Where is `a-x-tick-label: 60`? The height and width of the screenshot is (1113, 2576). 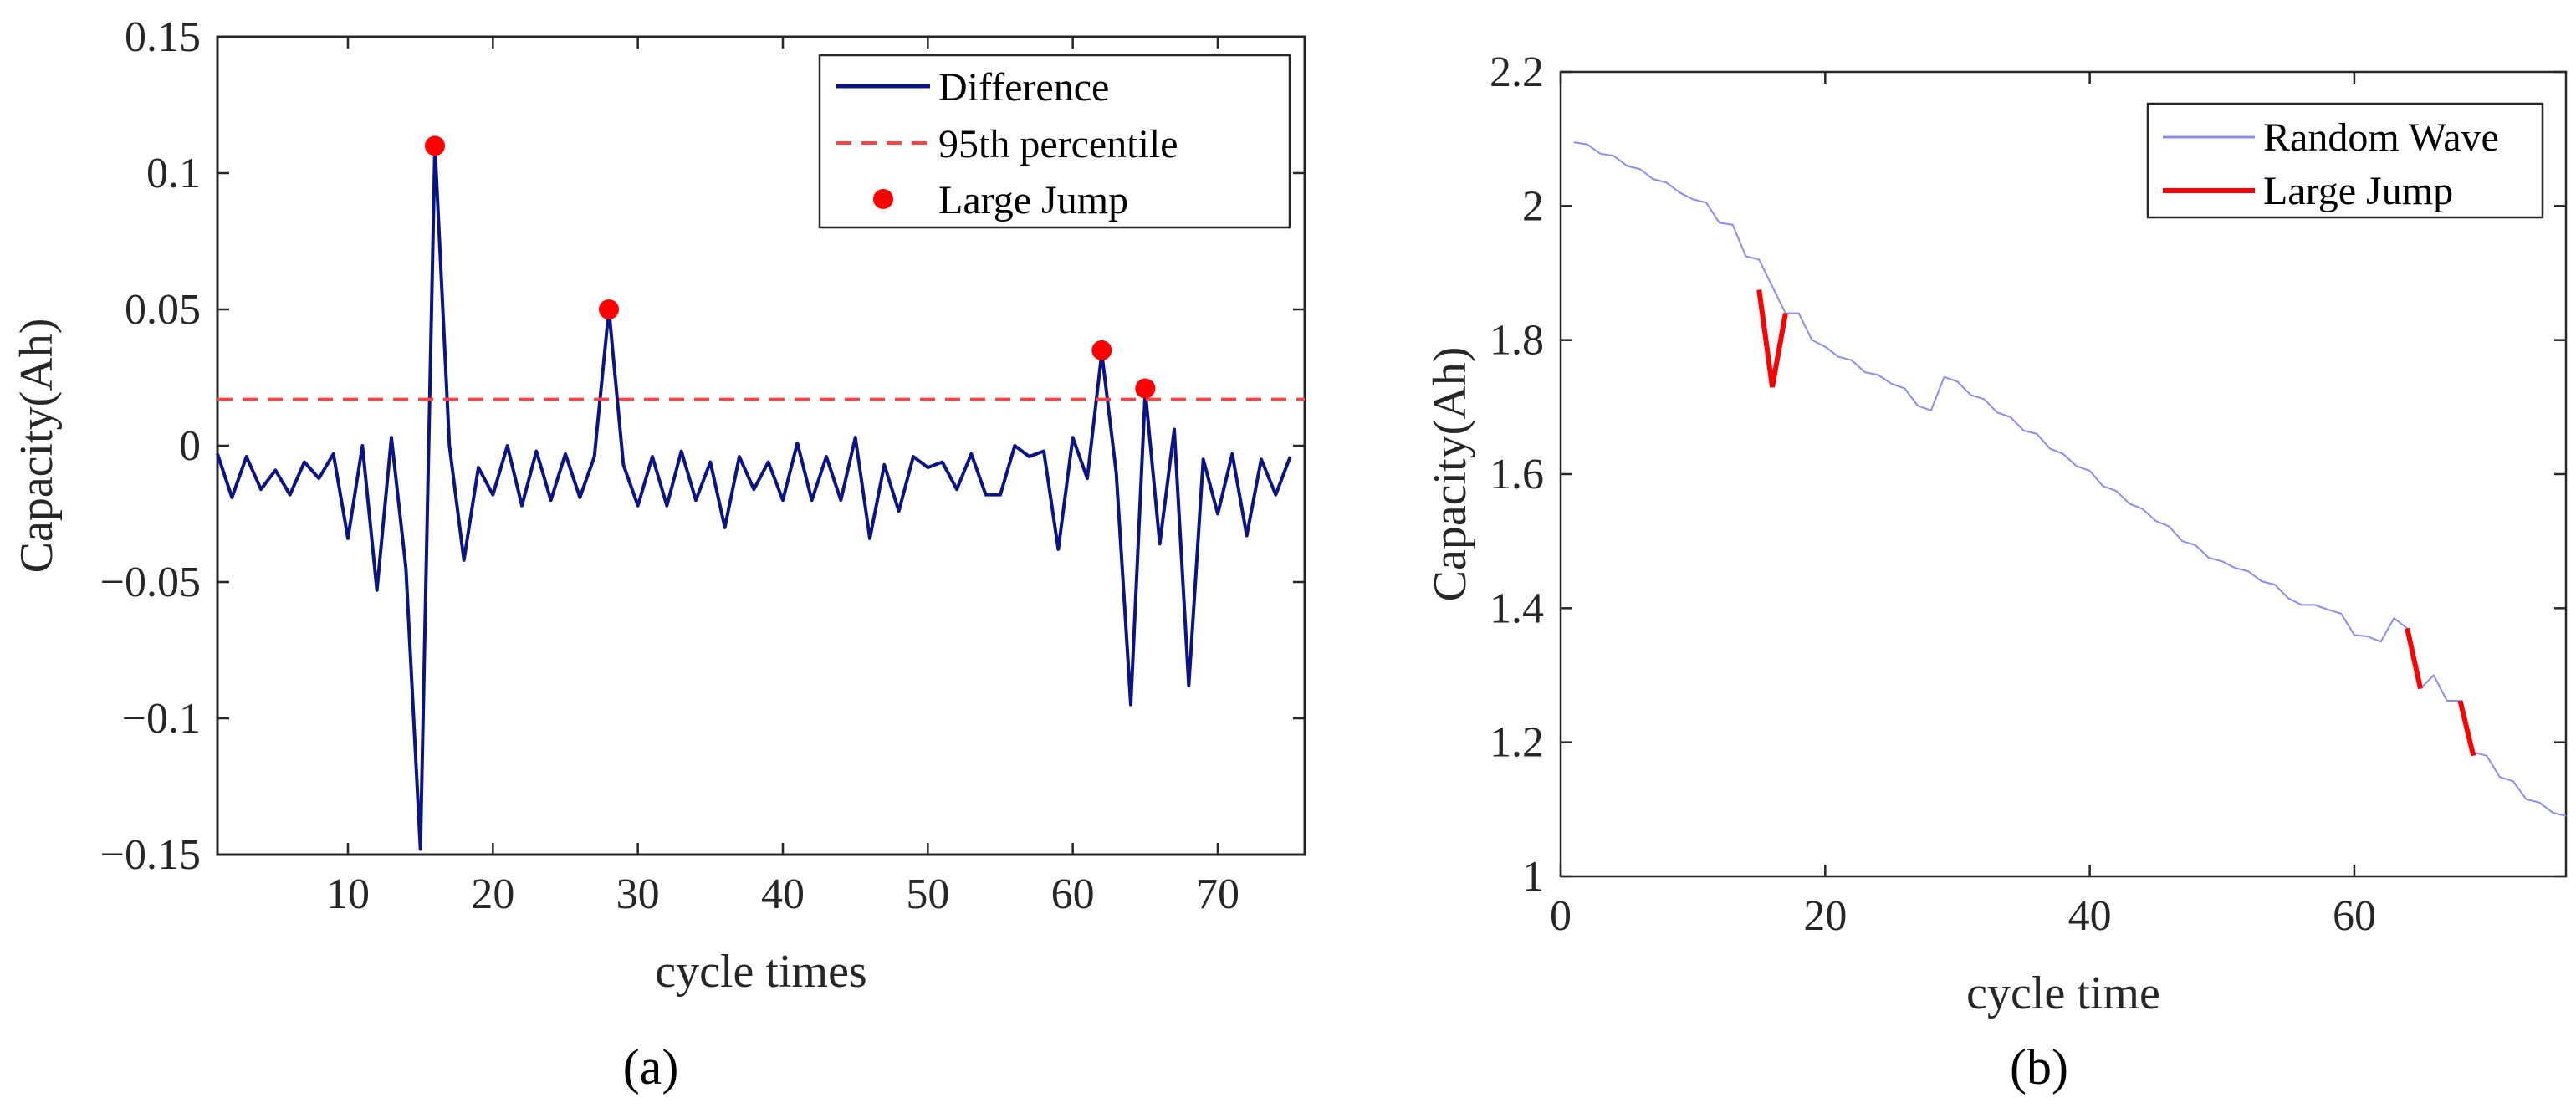
a-x-tick-label: 60 is located at coordinates (1073, 894).